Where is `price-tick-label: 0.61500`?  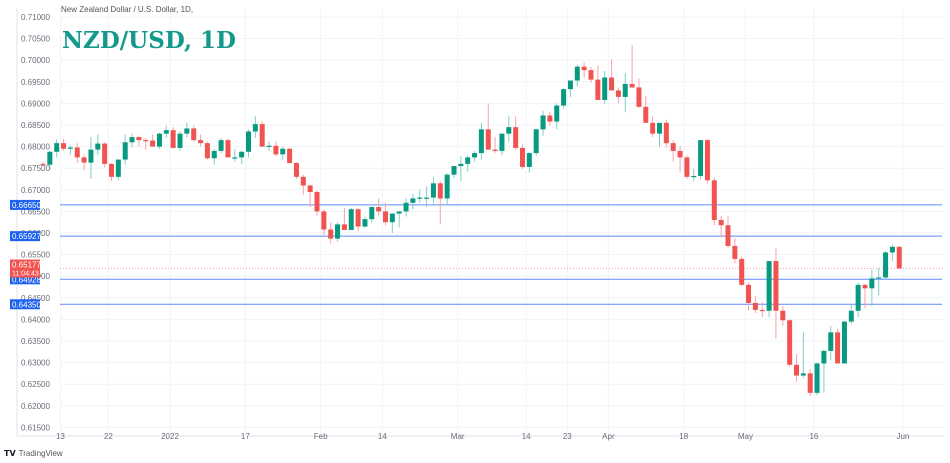 price-tick-label: 0.61500 is located at coordinates (35, 427).